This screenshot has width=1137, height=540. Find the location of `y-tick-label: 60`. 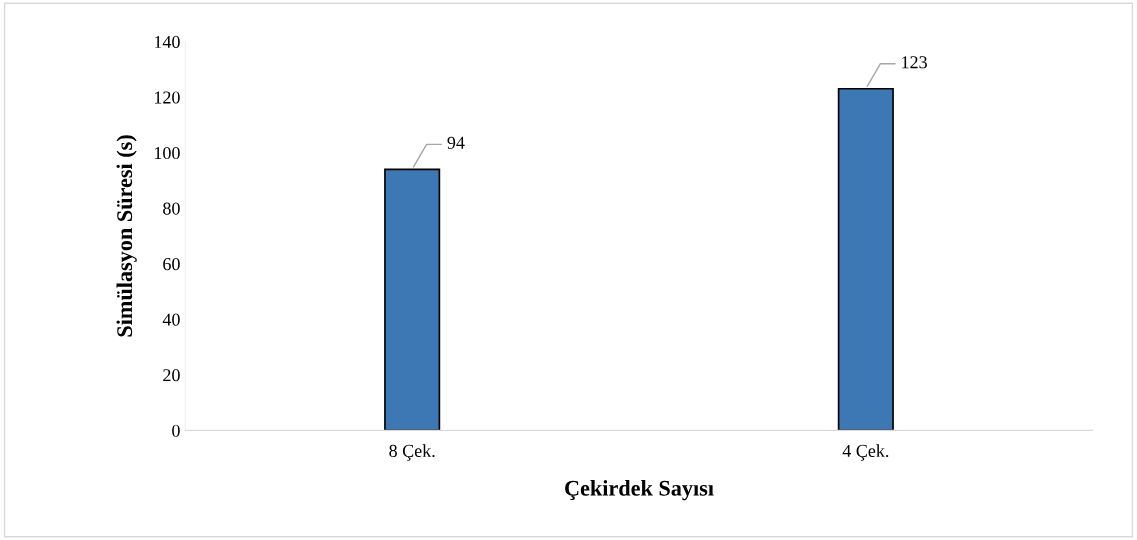

y-tick-label: 60 is located at coordinates (171, 264).